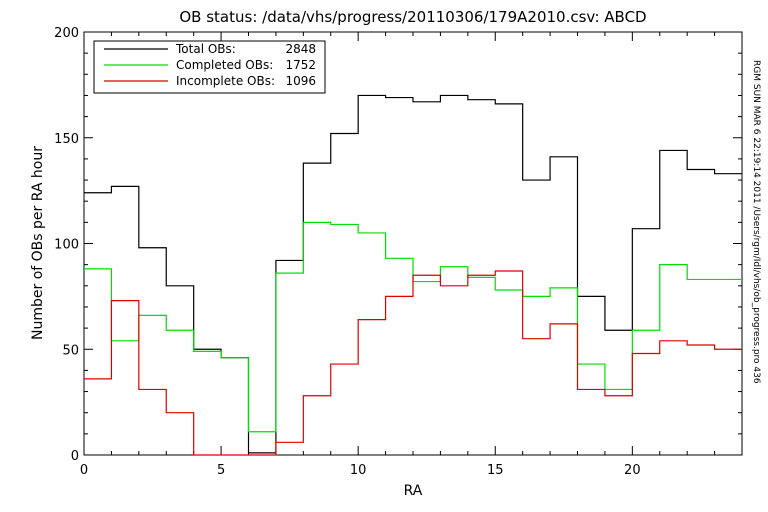 This screenshot has height=512, width=768. Describe the element at coordinates (221, 470) in the screenshot. I see `x-tick-label: 5` at that location.